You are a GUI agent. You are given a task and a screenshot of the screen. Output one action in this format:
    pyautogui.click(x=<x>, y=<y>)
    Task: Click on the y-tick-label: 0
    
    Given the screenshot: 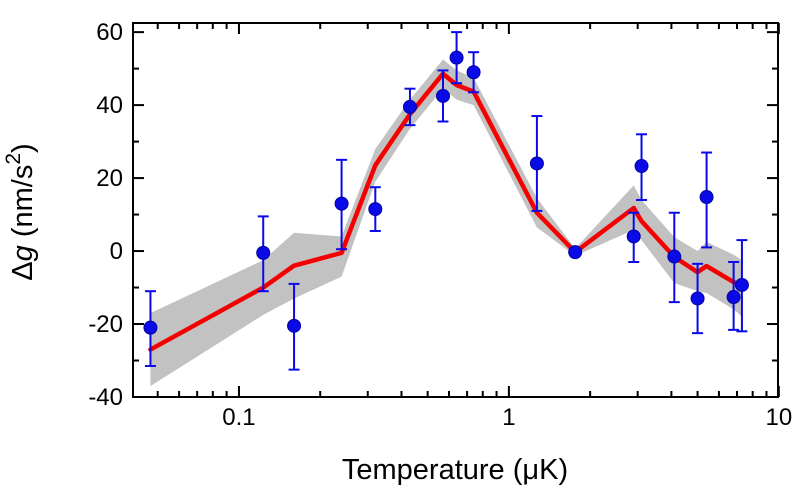 What is the action you would take?
    pyautogui.click(x=116, y=251)
    